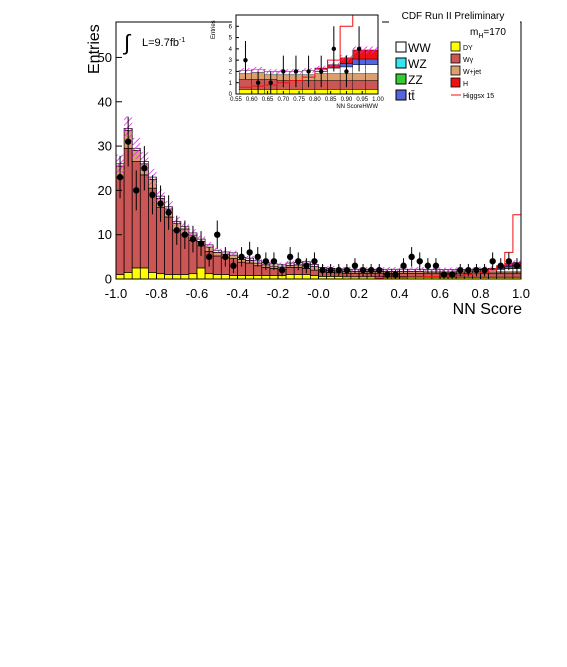  I want to click on x-tick-label-7: 0.90, so click(347, 100).